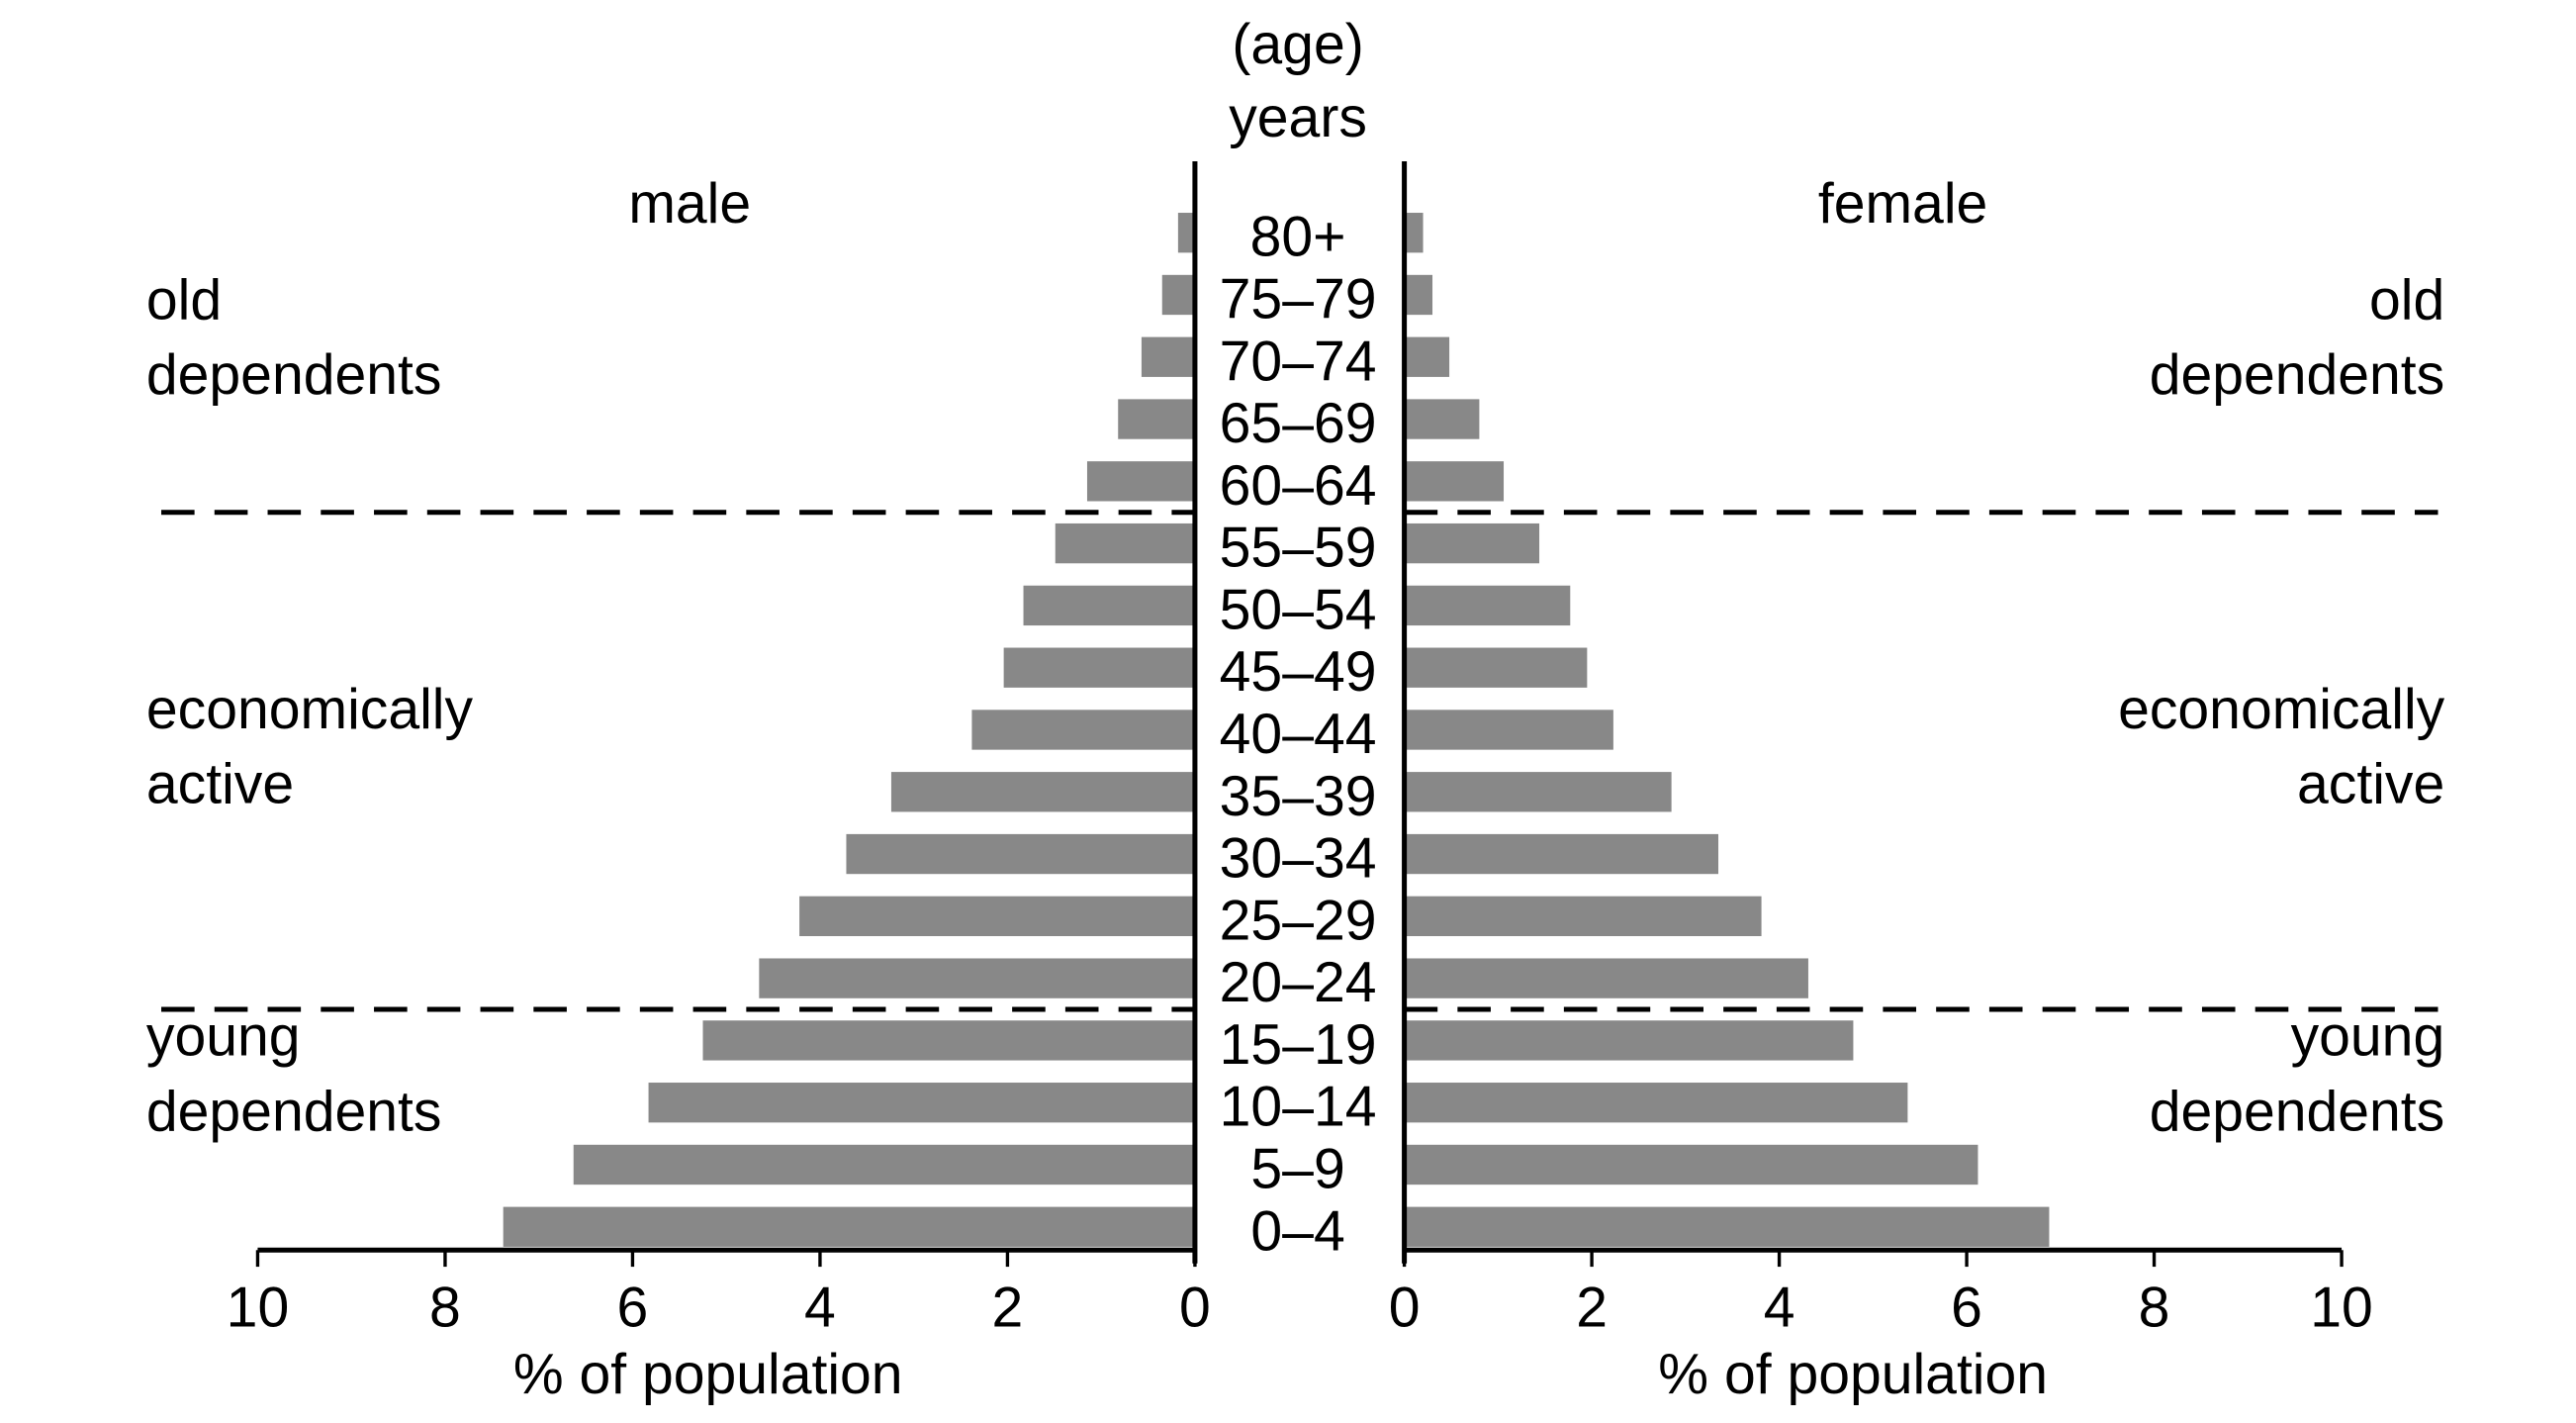 Image resolution: width=2576 pixels, height=1423 pixels. What do you see at coordinates (1853, 1374) in the screenshot?
I see `female-x-axis-label: % of population` at bounding box center [1853, 1374].